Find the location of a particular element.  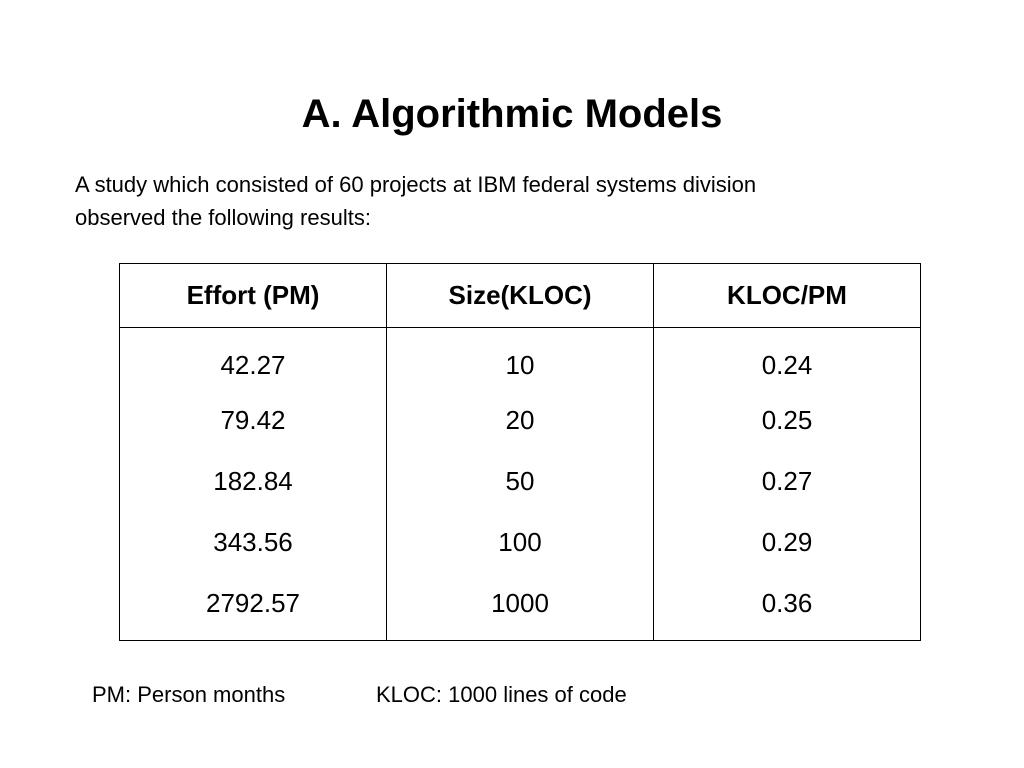

header-size: Size(KLOC) is located at coordinates (520, 295).